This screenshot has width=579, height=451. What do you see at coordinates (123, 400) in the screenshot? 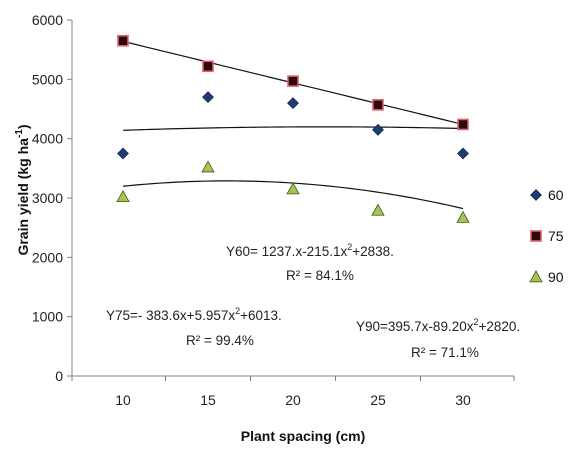
I see `x-tick-label: 10` at bounding box center [123, 400].